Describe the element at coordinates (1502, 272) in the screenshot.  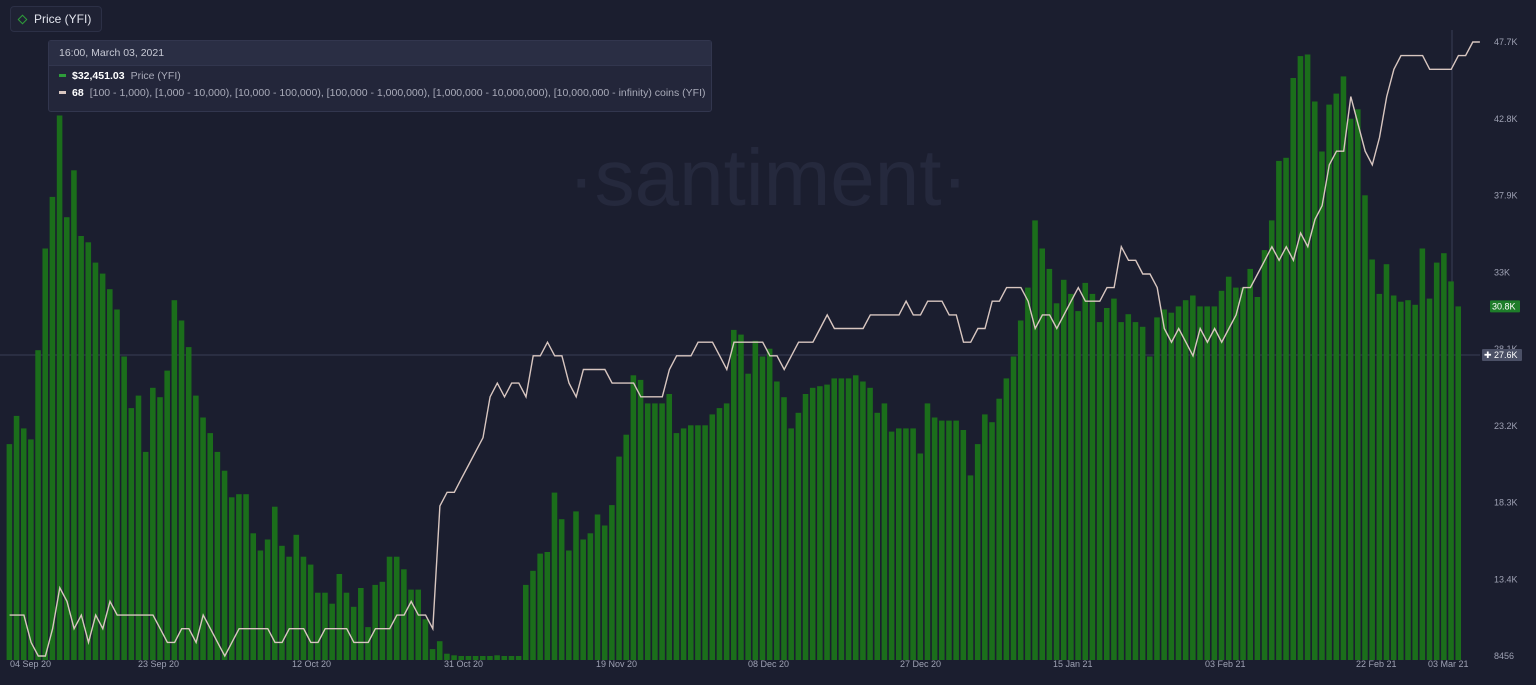
I see `y-tick-label: 33K` at that location.